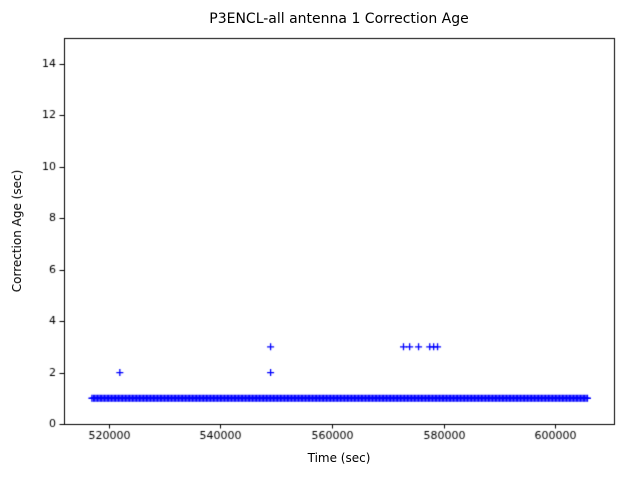 This screenshot has width=640, height=480. Describe the element at coordinates (17, 231) in the screenshot. I see `y-axis-label: Correction Age (sec)` at that location.